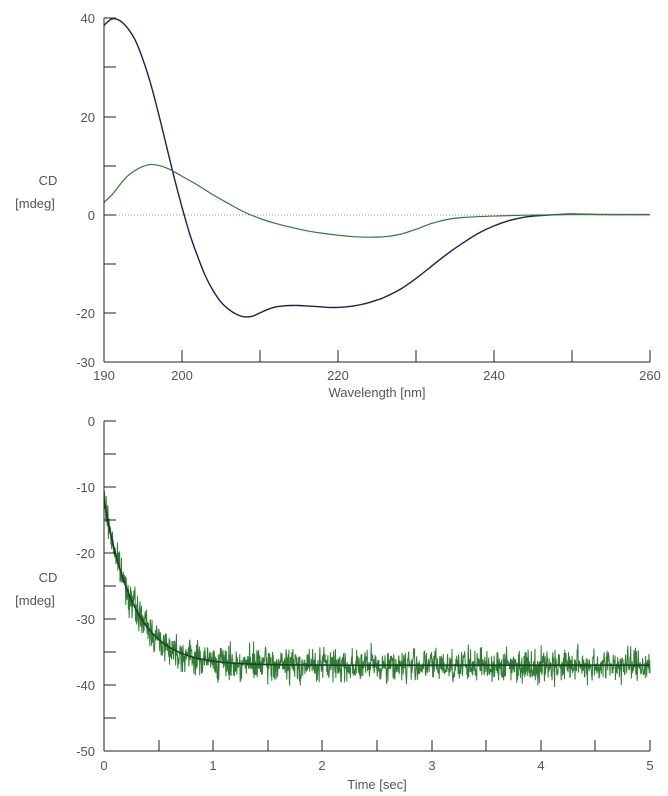 Image resolution: width=668 pixels, height=796 pixels. What do you see at coordinates (321, 765) in the screenshot?
I see `chart2-xtick-label-2: 2` at bounding box center [321, 765].